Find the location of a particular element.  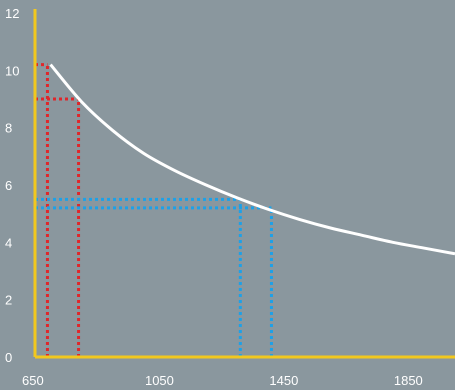

y-tick-label: 8 is located at coordinates (8, 128).